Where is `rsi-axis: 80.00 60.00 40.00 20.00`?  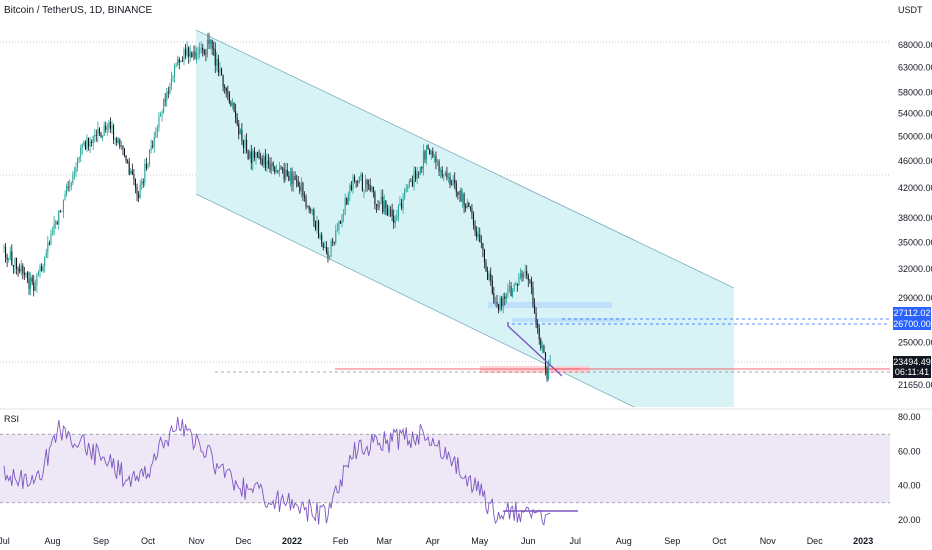
rsi-axis: 80.00 60.00 40.00 20.00 is located at coordinates (909, 468).